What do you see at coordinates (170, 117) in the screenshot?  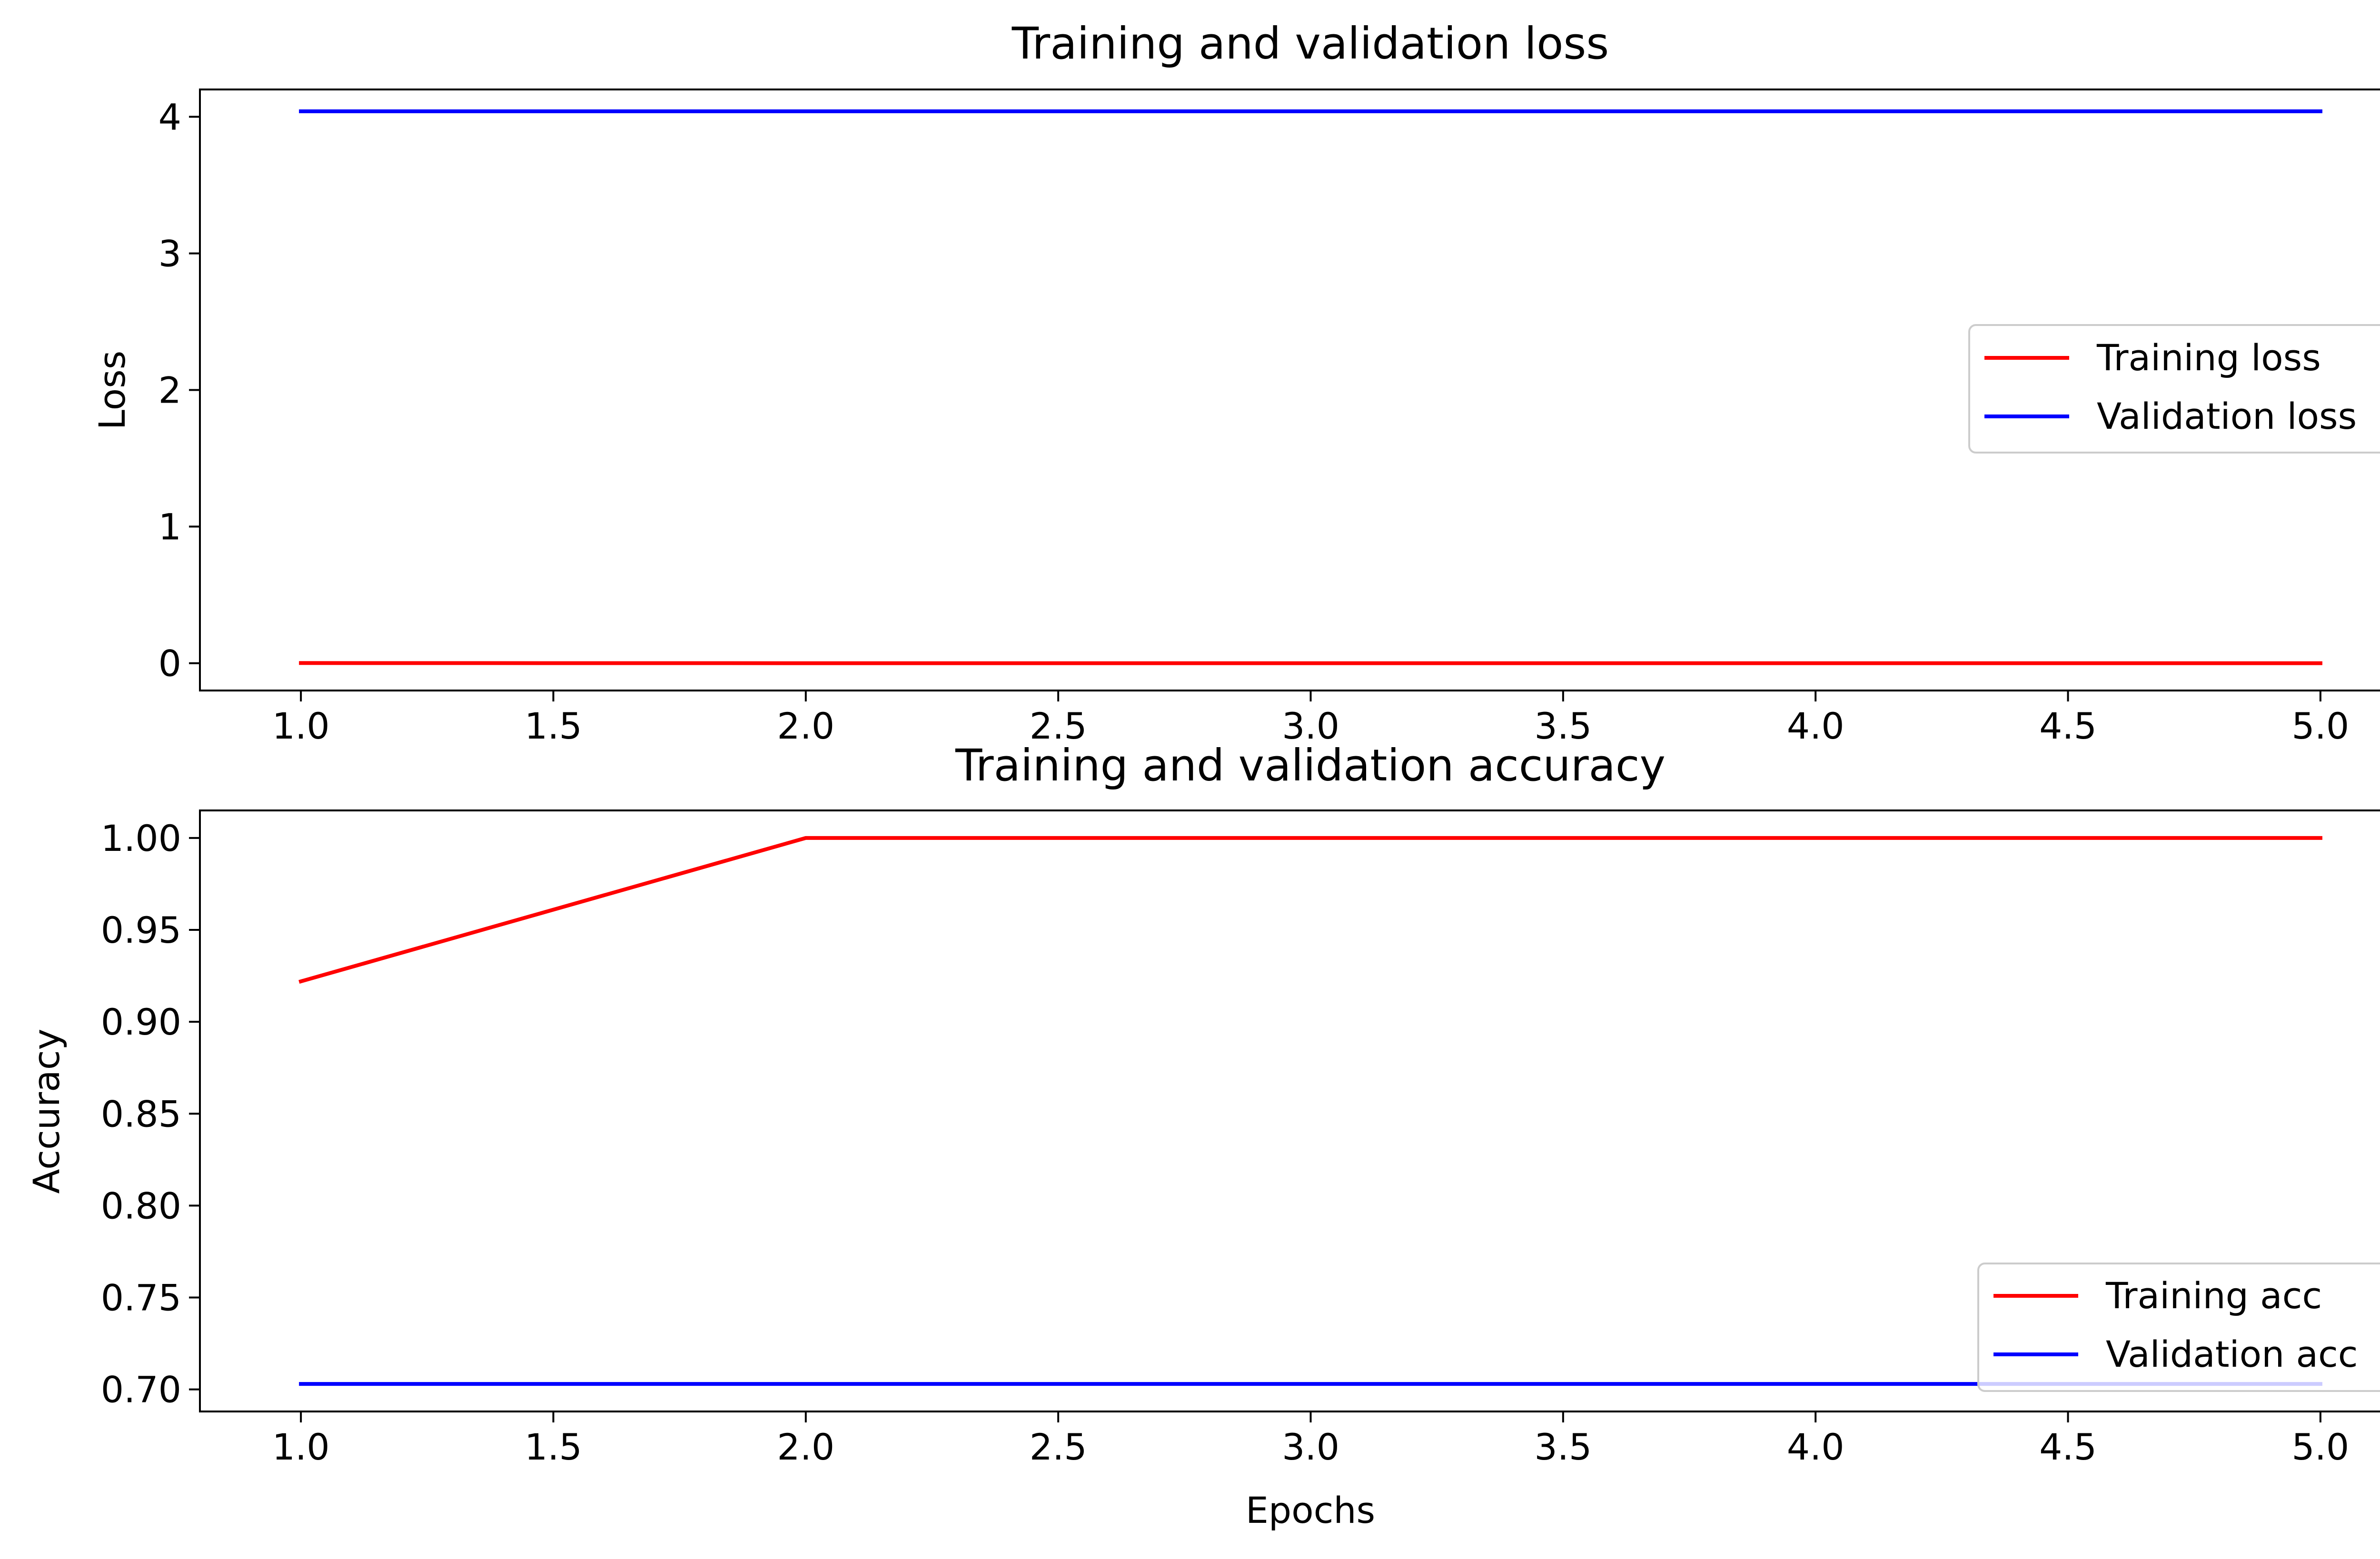 I see `loss-y-tick-label: 4` at bounding box center [170, 117].